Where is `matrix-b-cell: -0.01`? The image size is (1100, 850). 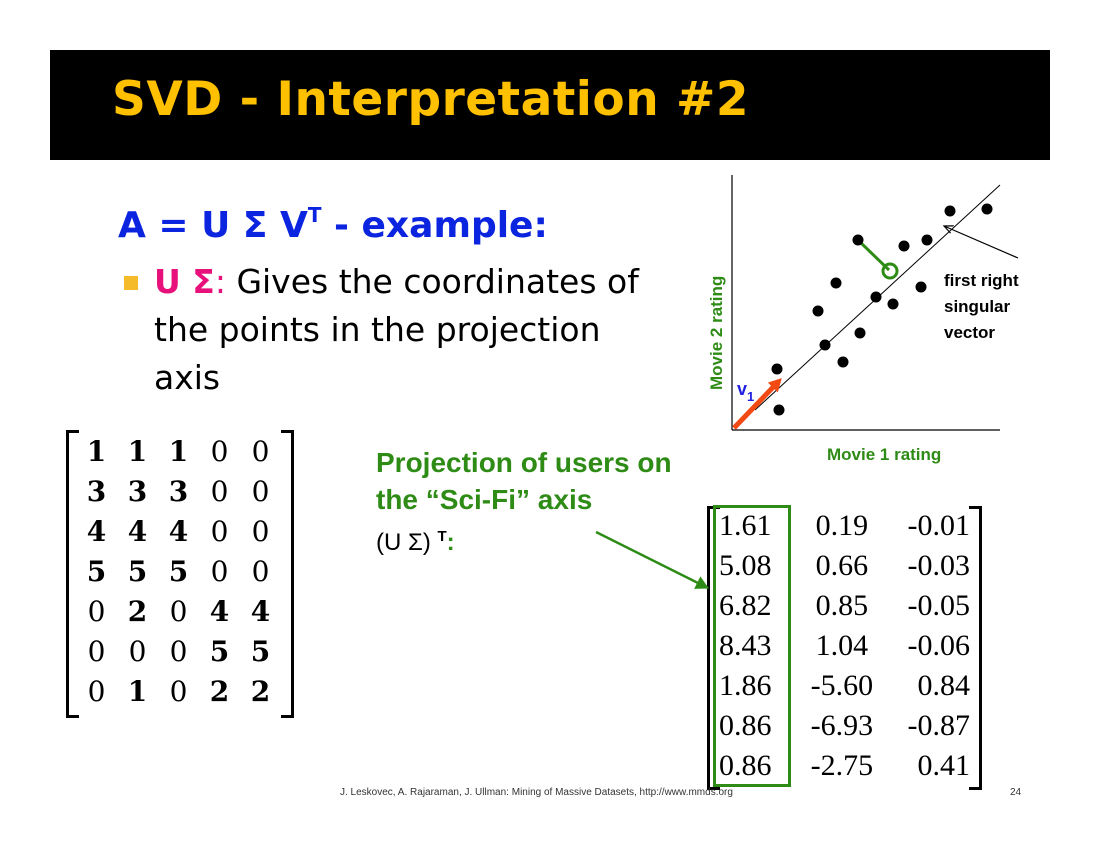
matrix-b-cell: -0.01 is located at coordinates (939, 525).